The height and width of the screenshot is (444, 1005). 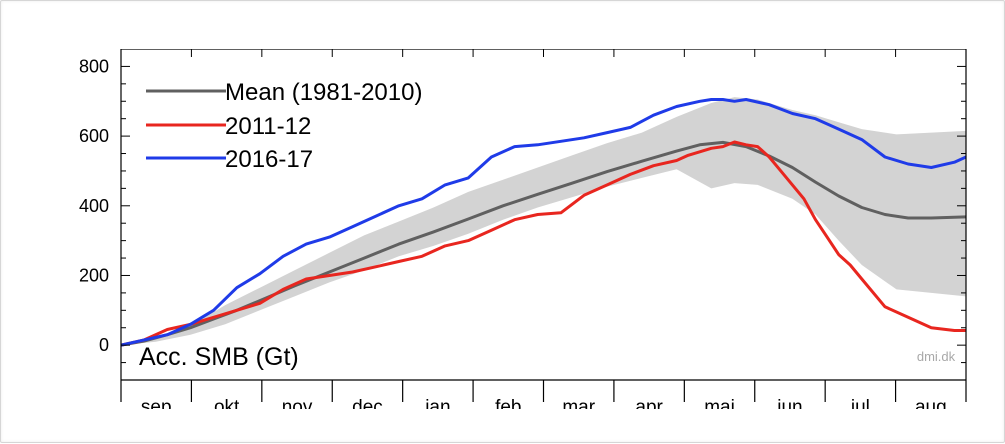 I want to click on legend-entry: 2011-12, so click(x=268, y=126).